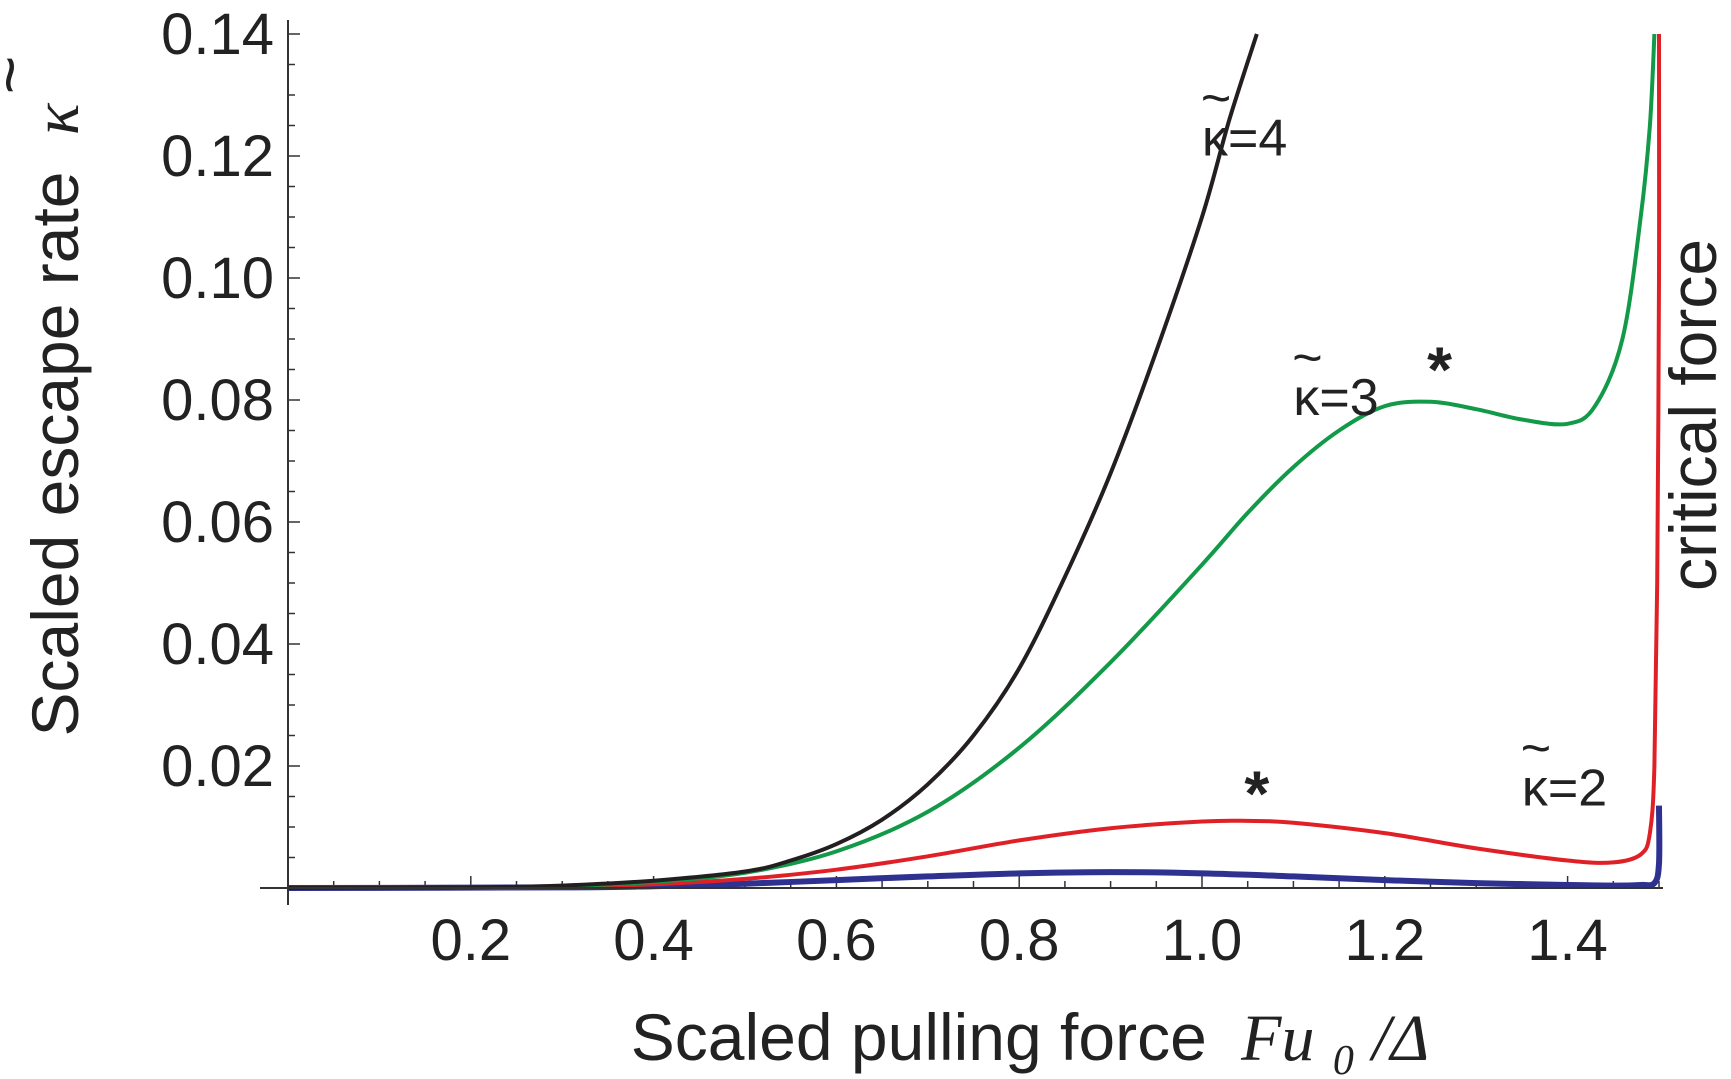 This screenshot has width=1731, height=1079. Describe the element at coordinates (836, 940) in the screenshot. I see `x-tick-label: 0.6` at that location.